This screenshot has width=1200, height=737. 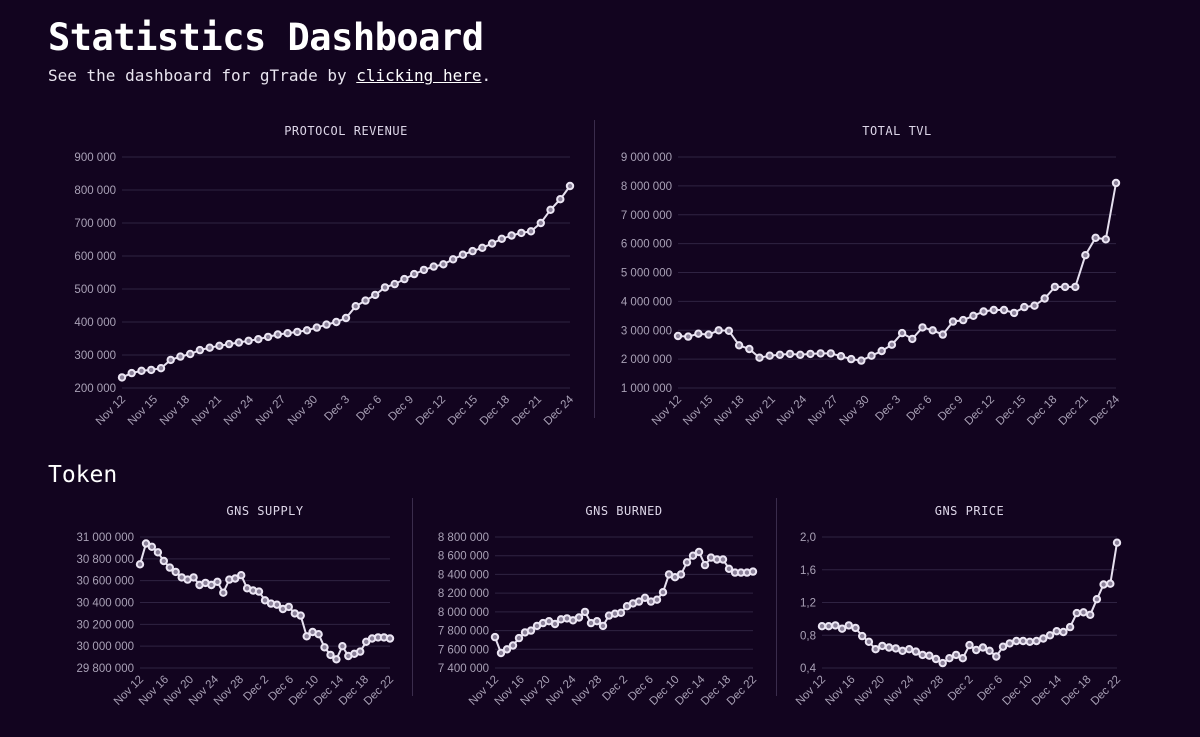 What do you see at coordinates (419, 75) in the screenshot?
I see `gtrade-dashboard-link: clicking here` at bounding box center [419, 75].